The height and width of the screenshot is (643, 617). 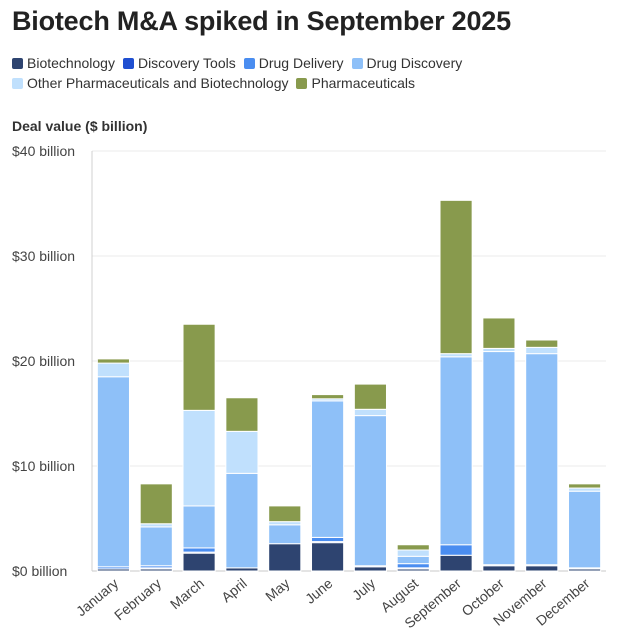 I want to click on legend-label: Pharmaceuticals, so click(x=363, y=83).